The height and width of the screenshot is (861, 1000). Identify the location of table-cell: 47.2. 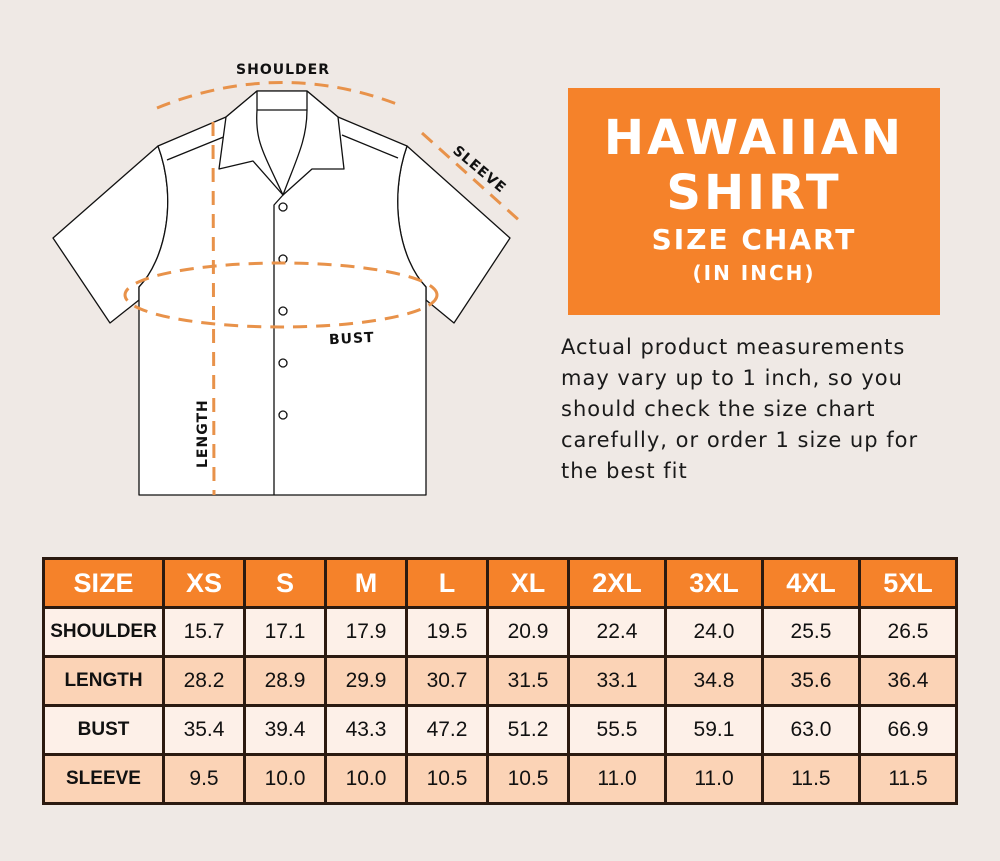
(447, 730).